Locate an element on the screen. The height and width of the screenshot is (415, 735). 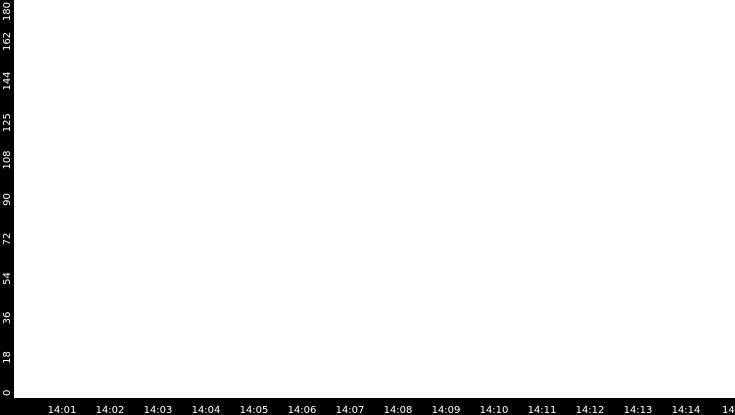
y-tick-label: 125 is located at coordinates (7, 122).